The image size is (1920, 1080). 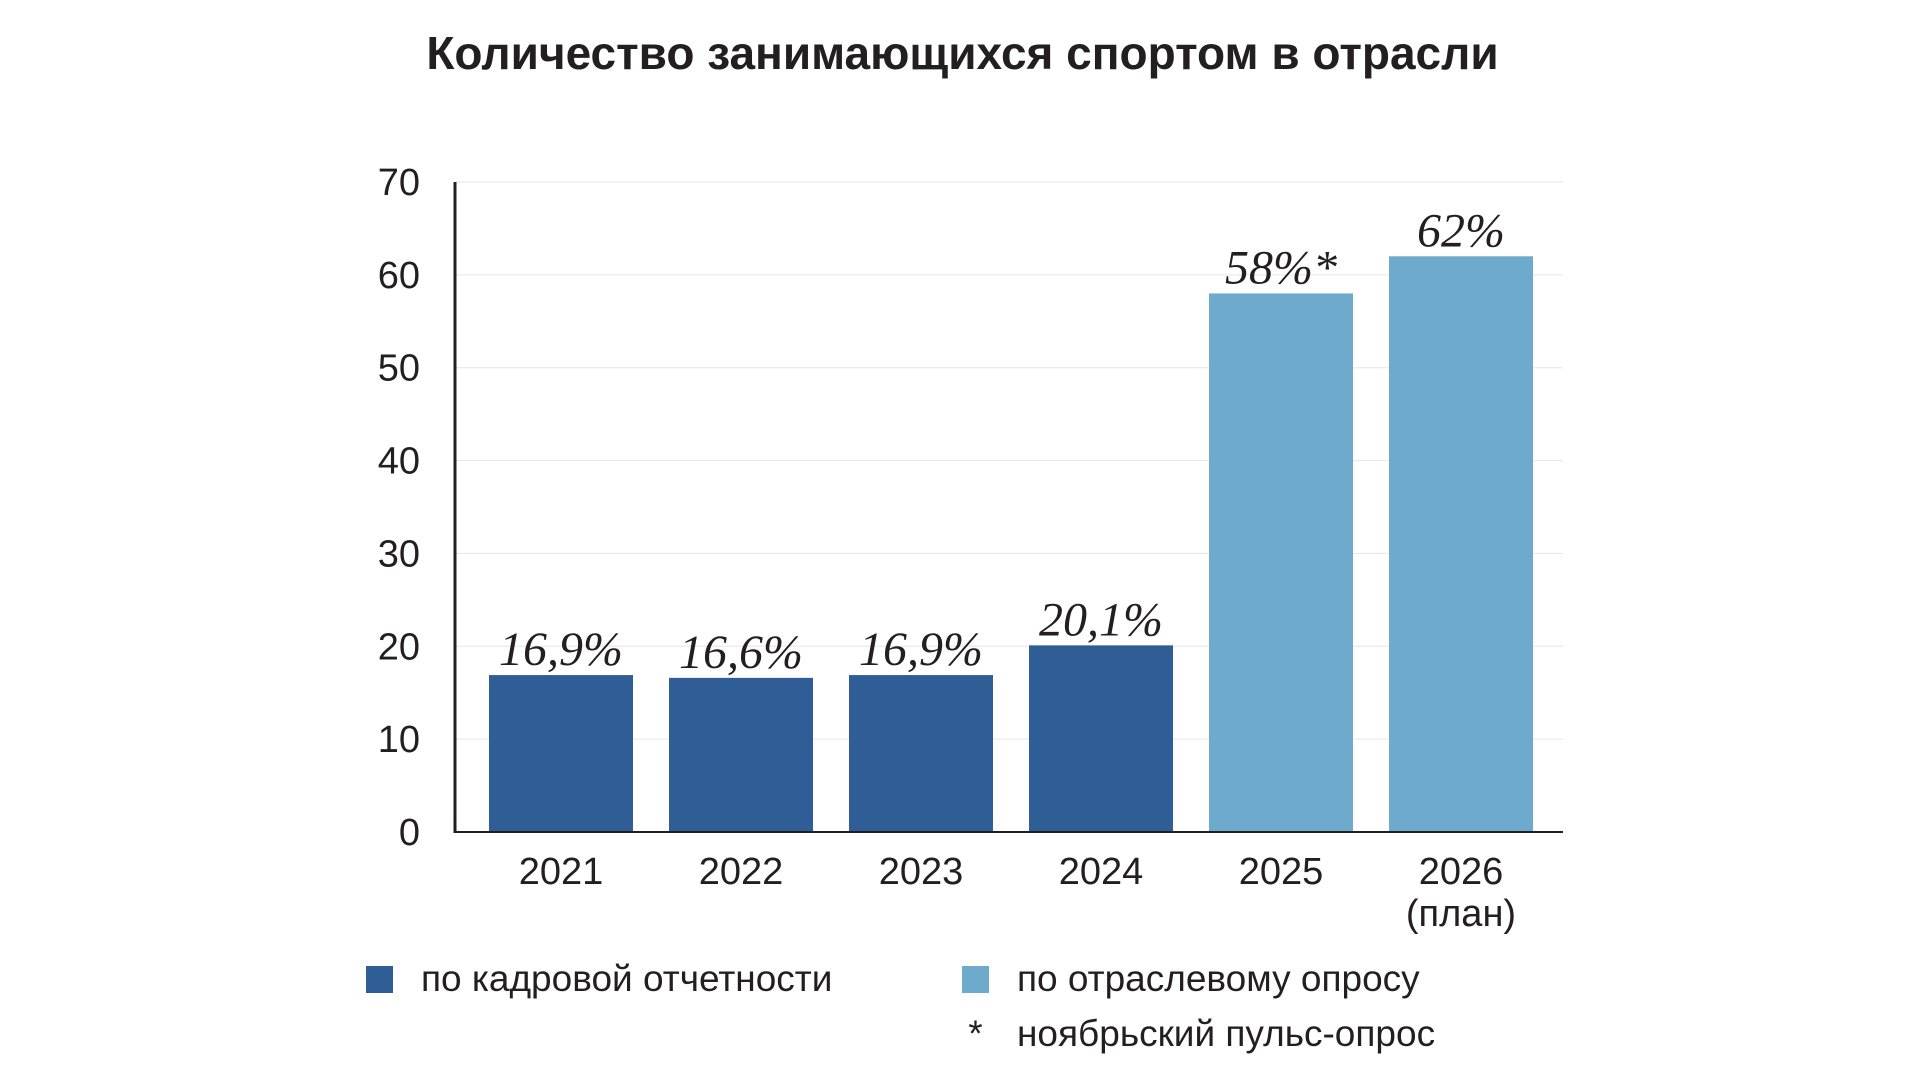 I want to click on legend-item-hr-reporting: по кадровой отчетности, so click(x=599, y=979).